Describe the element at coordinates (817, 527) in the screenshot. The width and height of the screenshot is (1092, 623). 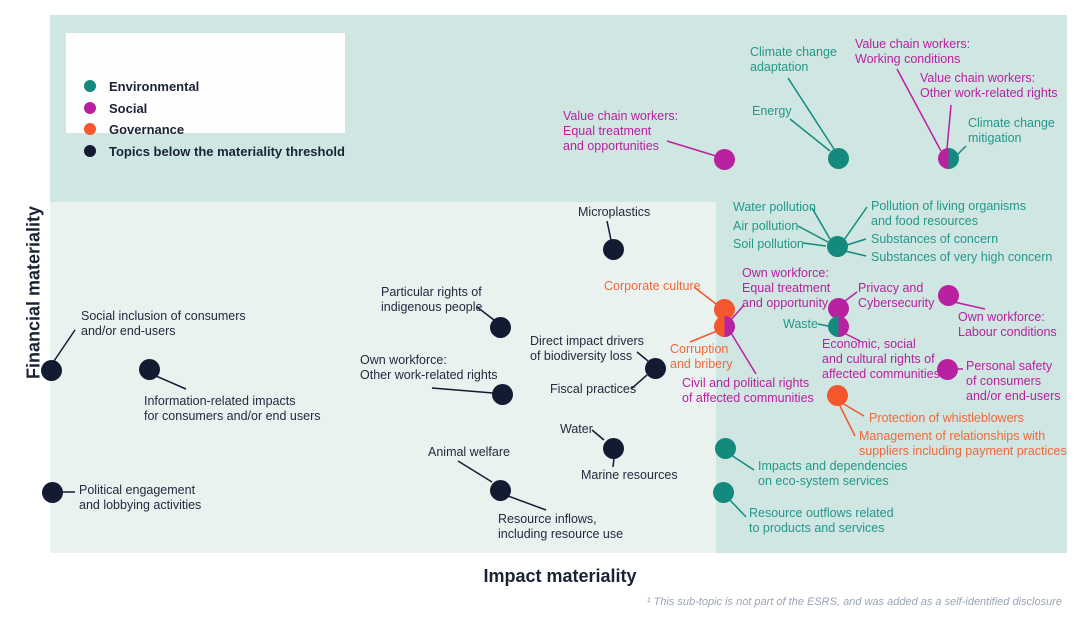
I see `topic-label-line: to products and services` at that location.